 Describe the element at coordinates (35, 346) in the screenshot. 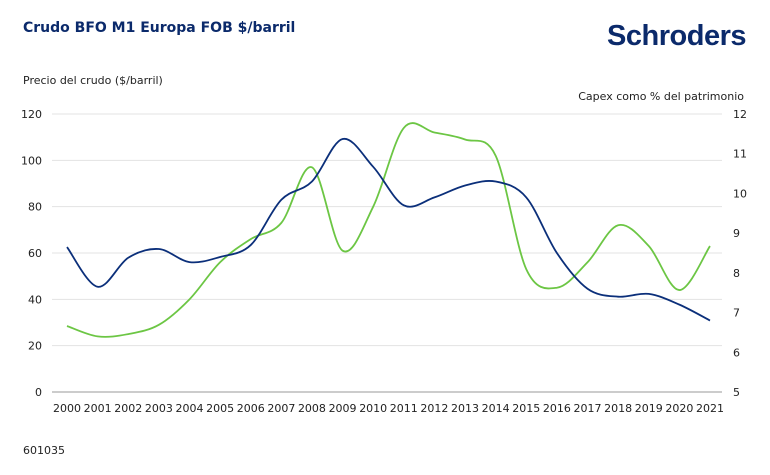

I see `y-tick-label: 20` at that location.